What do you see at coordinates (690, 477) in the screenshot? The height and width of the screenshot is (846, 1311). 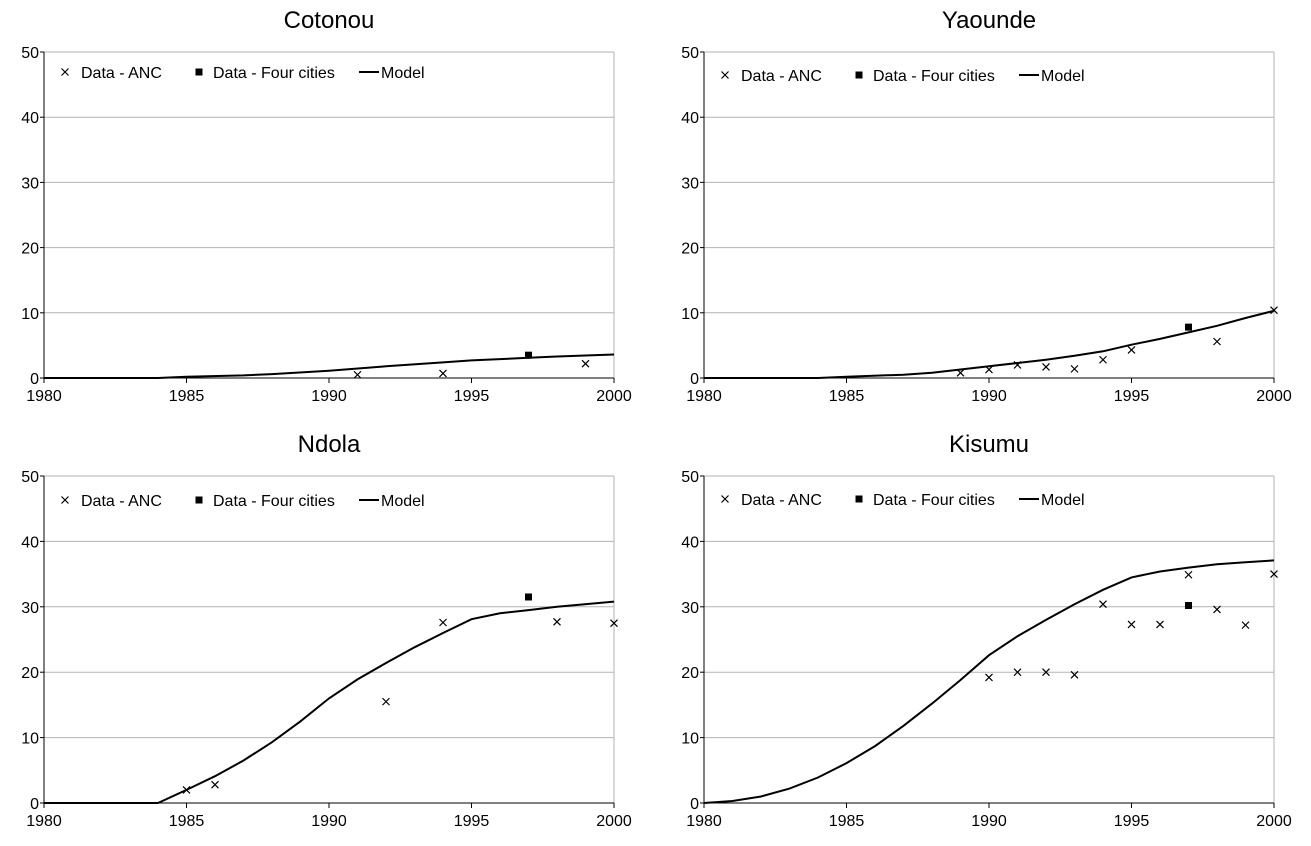 I see `y-tick-label-kisumu-50: 50` at bounding box center [690, 477].